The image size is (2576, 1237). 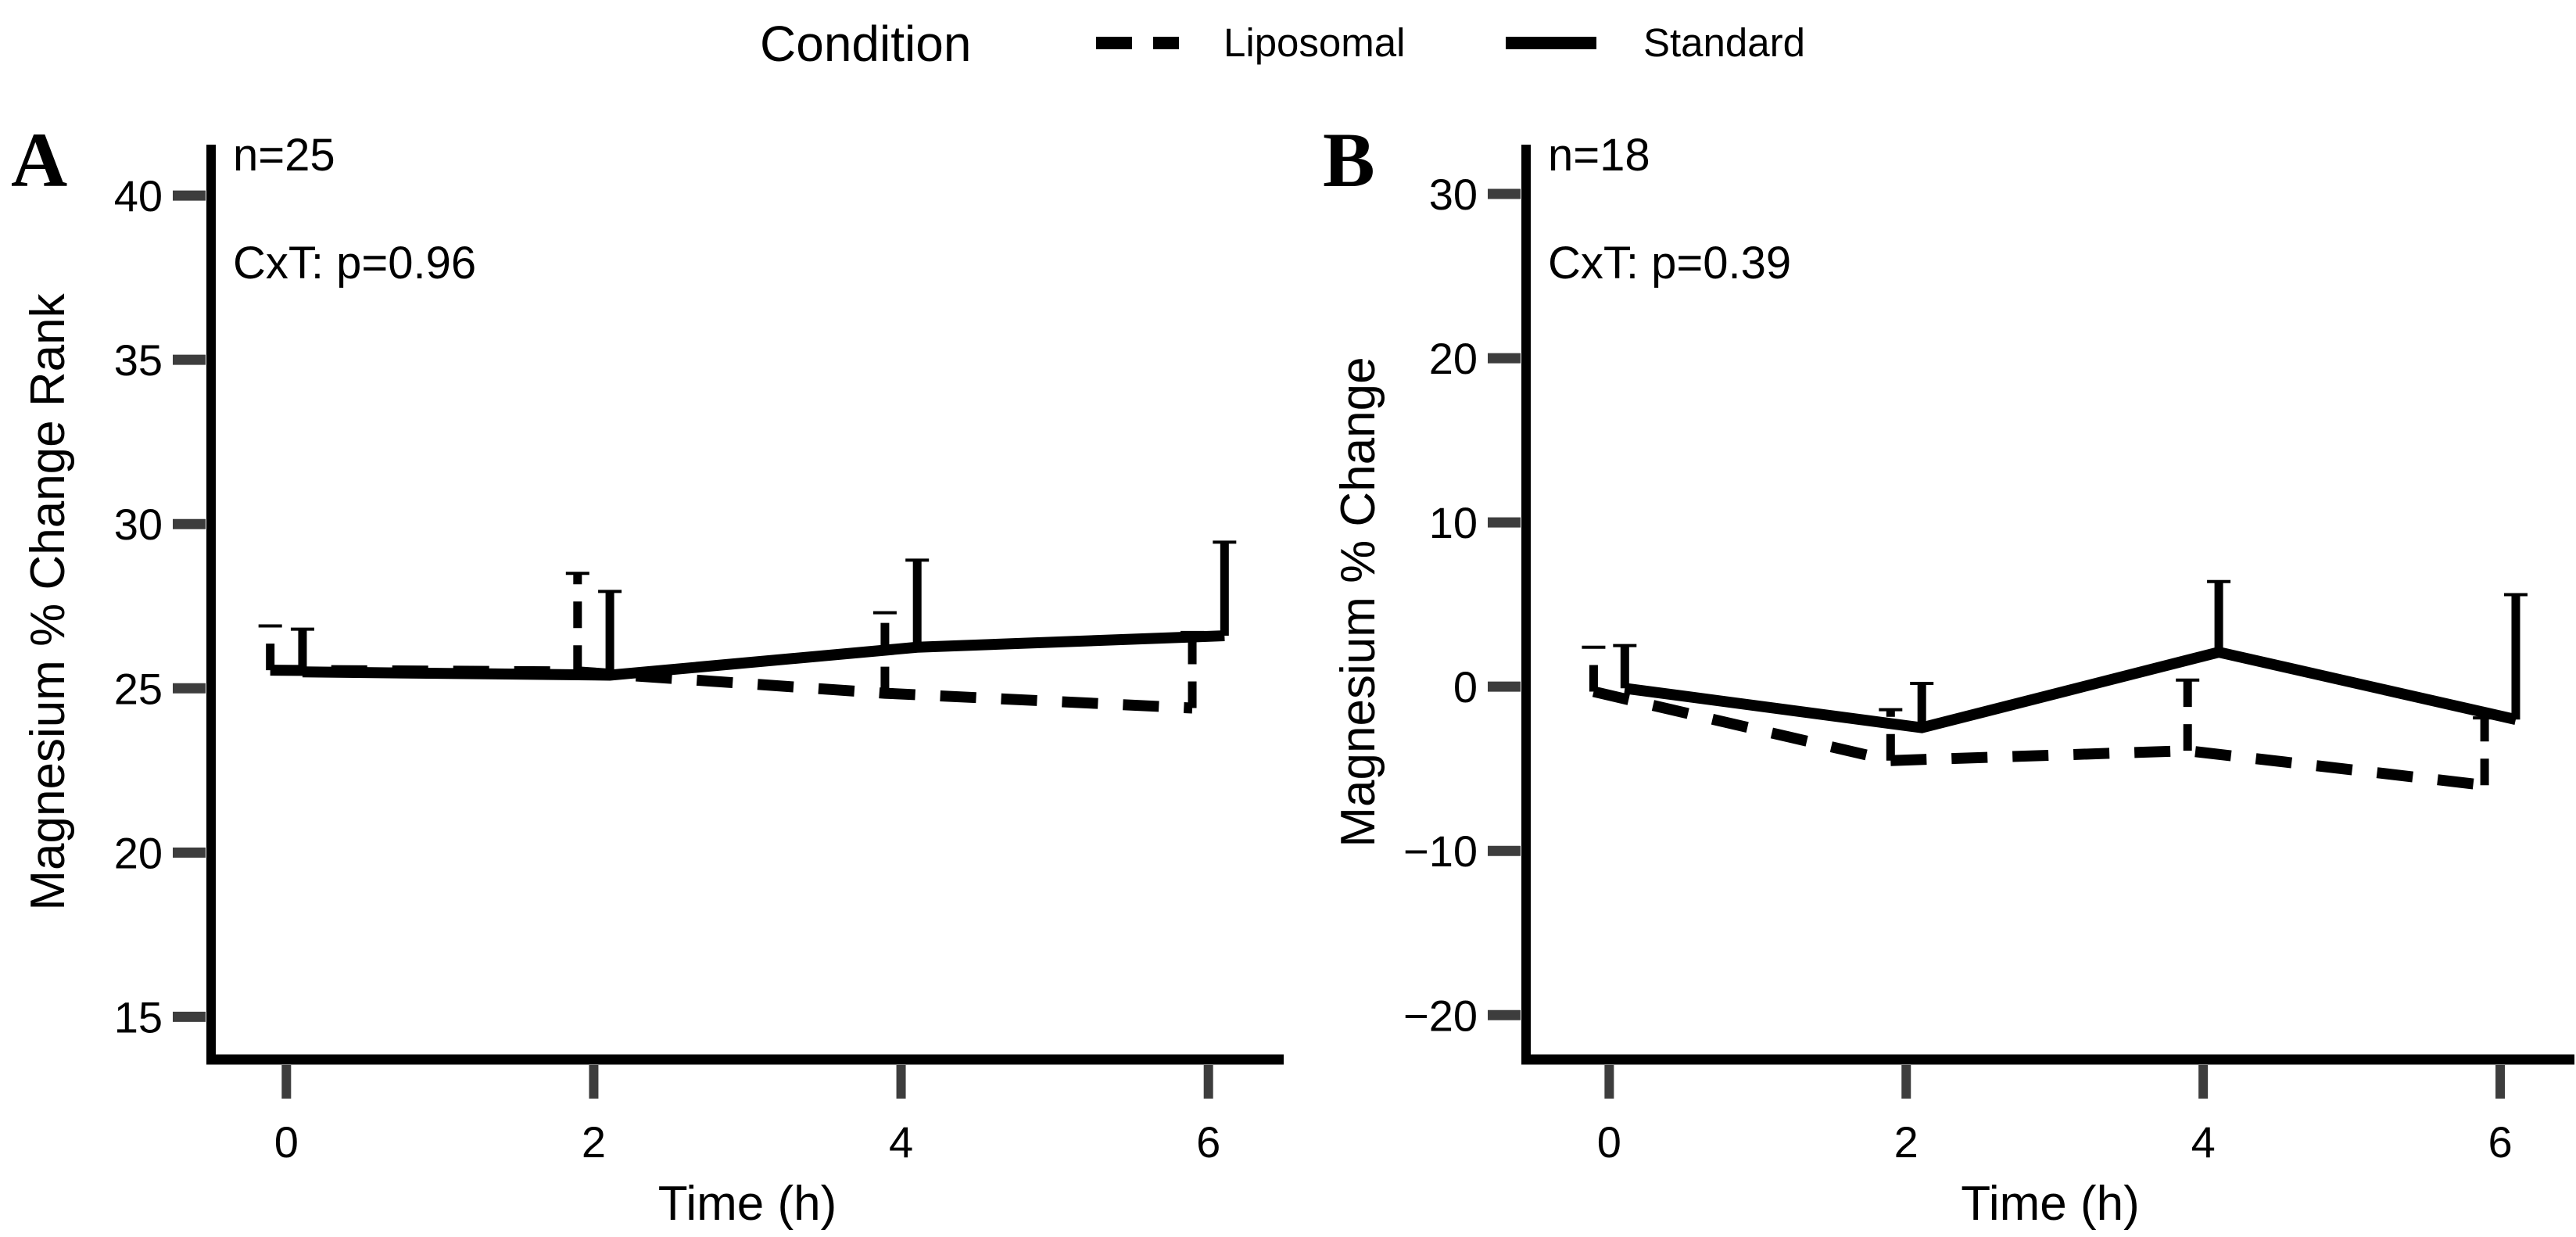 I want to click on legend-title: Condition, so click(x=865, y=44).